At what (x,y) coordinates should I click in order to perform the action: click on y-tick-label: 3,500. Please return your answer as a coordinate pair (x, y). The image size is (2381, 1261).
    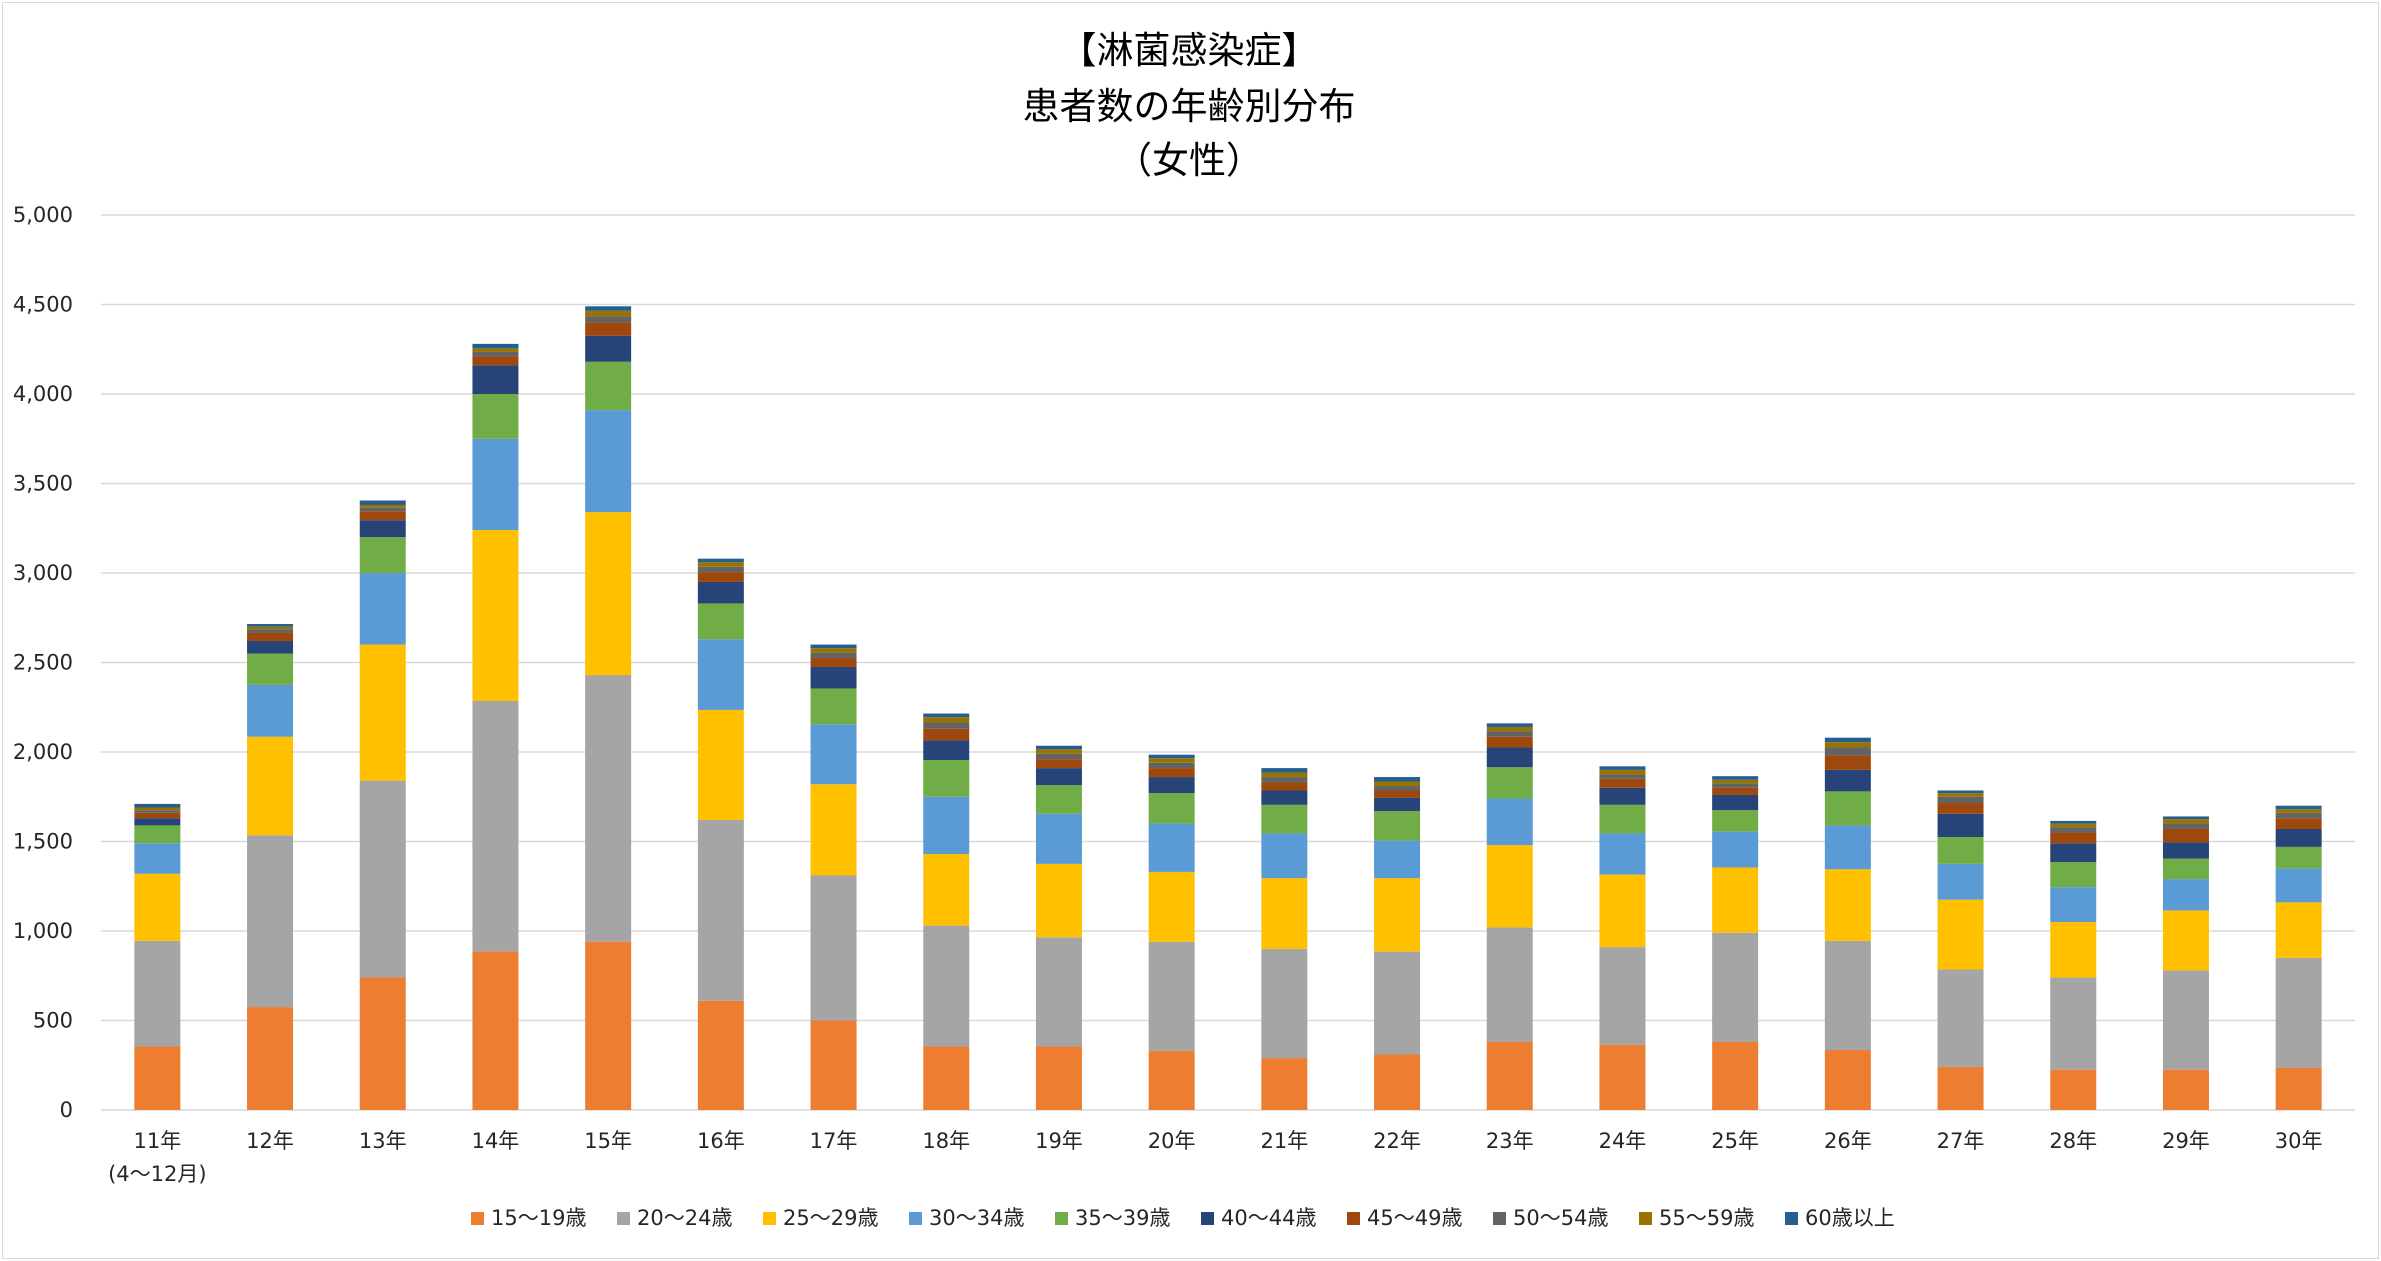
    Looking at the image, I should click on (43, 484).